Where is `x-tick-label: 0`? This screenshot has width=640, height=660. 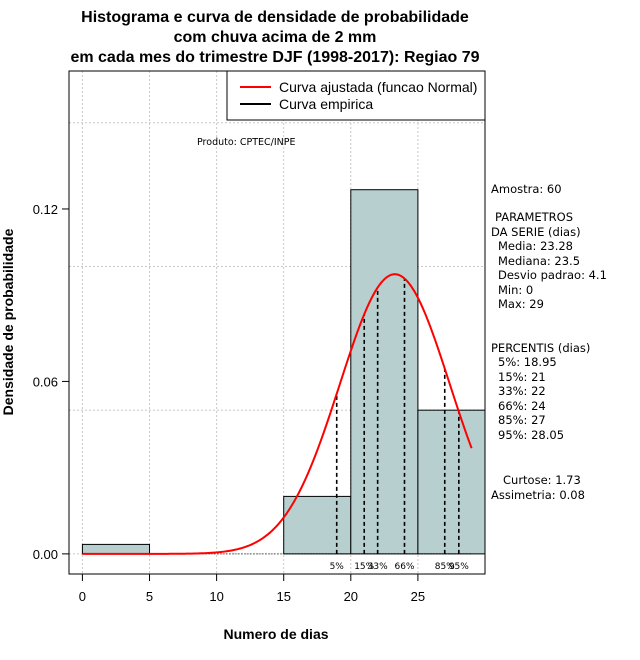 x-tick-label: 0 is located at coordinates (82, 596).